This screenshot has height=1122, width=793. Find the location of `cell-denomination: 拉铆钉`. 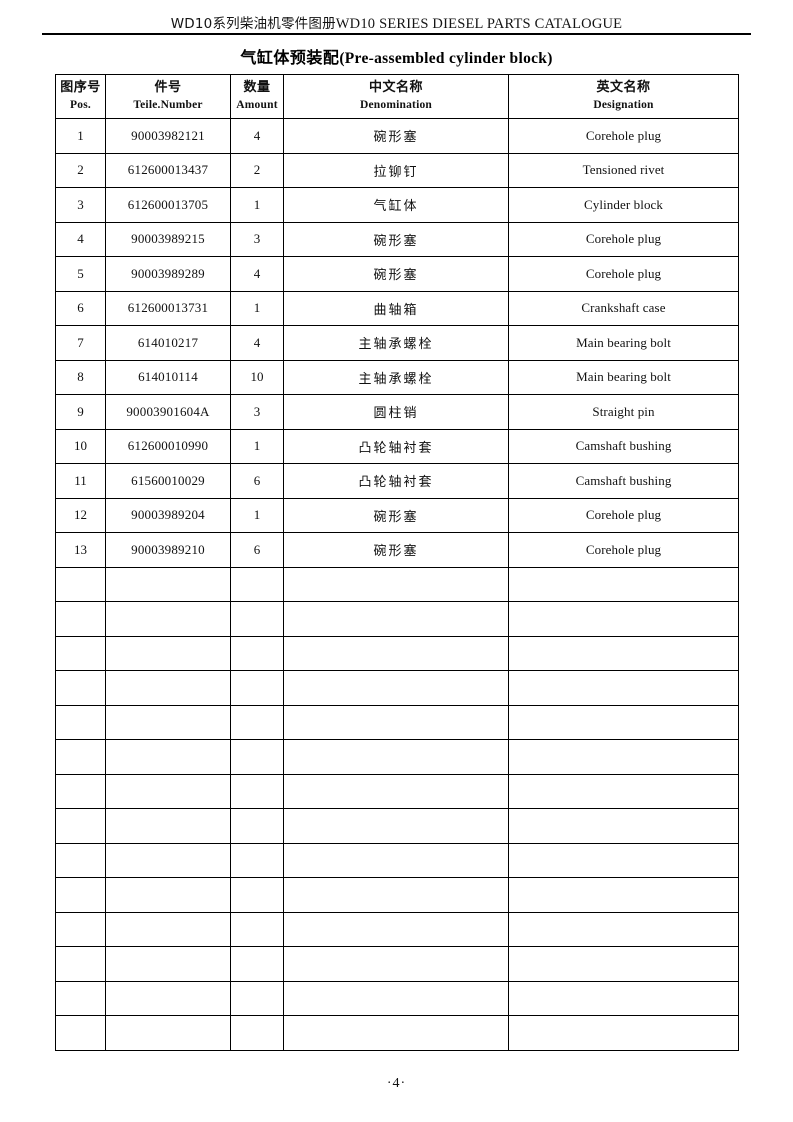

cell-denomination: 拉铆钉 is located at coordinates (396, 170).